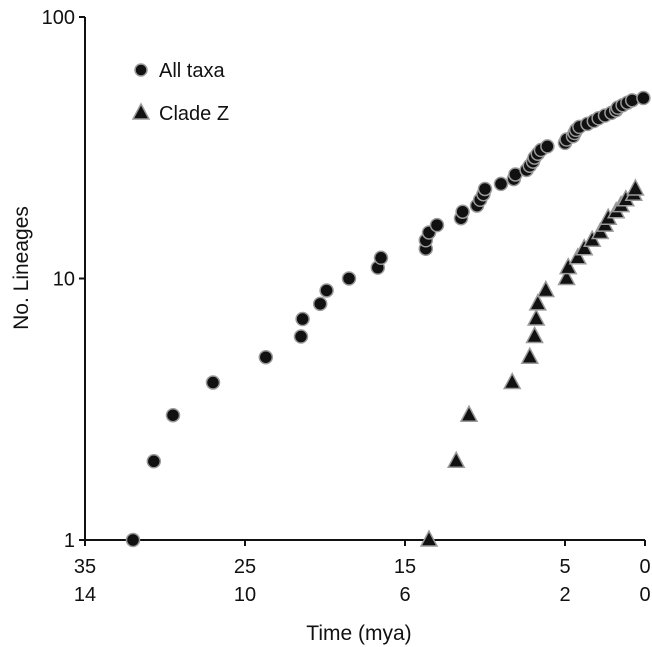 This screenshot has width=652, height=647. I want to click on legend-item-clade-z: Clade Z, so click(180, 113).